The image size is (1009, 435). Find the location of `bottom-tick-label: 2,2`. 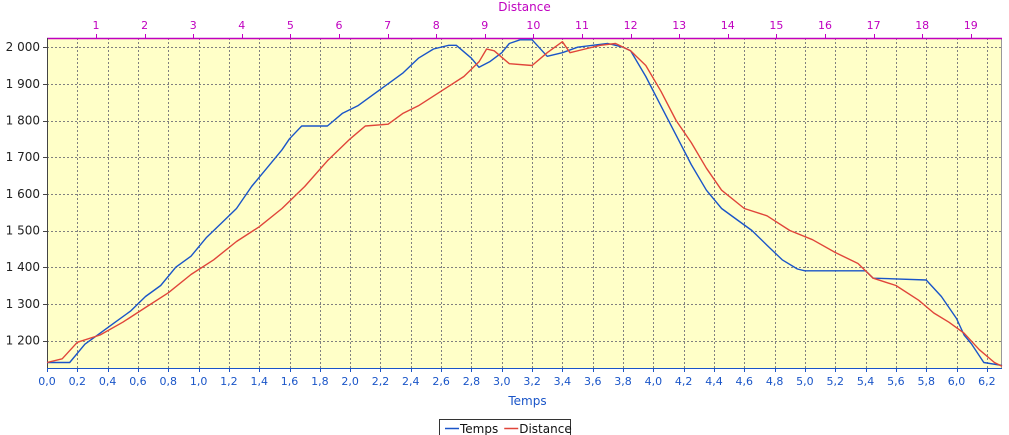

bottom-tick-label: 2,2 is located at coordinates (381, 381).